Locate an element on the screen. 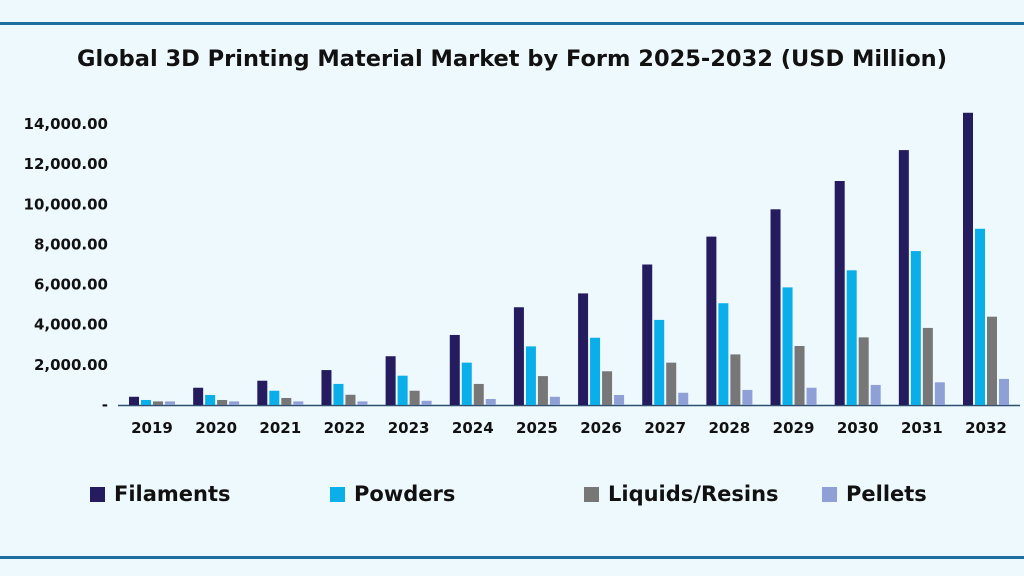 Image resolution: width=1024 pixels, height=576 pixels. x-tick-label: 2032 is located at coordinates (986, 428).